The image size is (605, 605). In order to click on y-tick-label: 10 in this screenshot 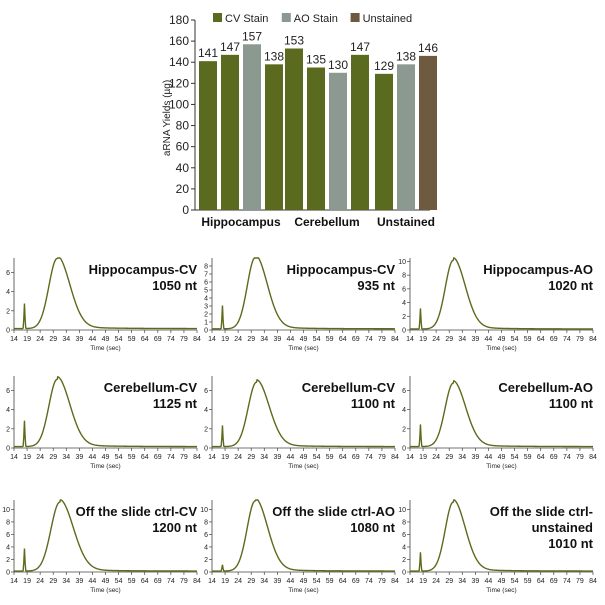, I will do `click(204, 510)`.